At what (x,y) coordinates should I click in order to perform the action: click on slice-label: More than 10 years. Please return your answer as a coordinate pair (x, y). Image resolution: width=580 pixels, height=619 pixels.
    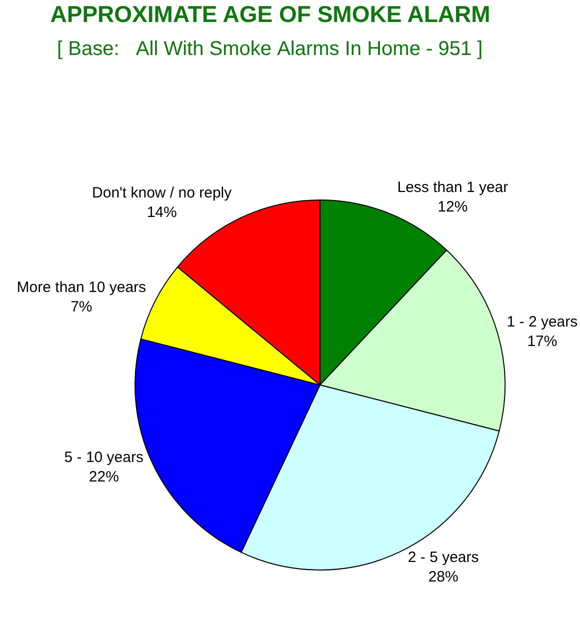
    Looking at the image, I should click on (81, 287).